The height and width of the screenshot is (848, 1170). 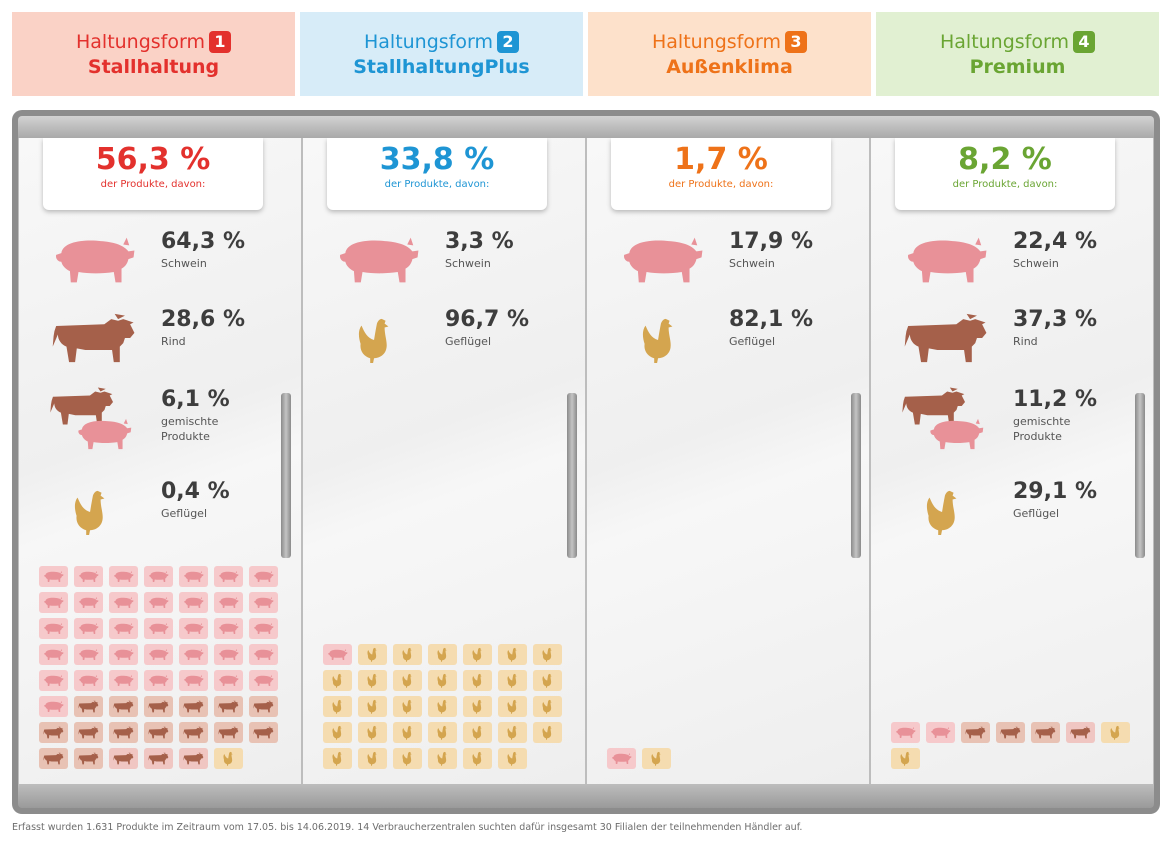 What do you see at coordinates (203, 241) in the screenshot?
I see `stat-value: 64,3 %` at bounding box center [203, 241].